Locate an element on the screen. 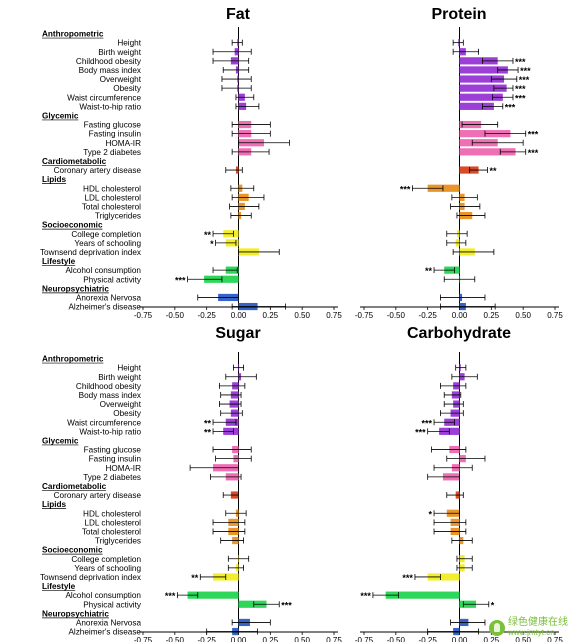  trait-label: Waist circumference is located at coordinates (104, 97).